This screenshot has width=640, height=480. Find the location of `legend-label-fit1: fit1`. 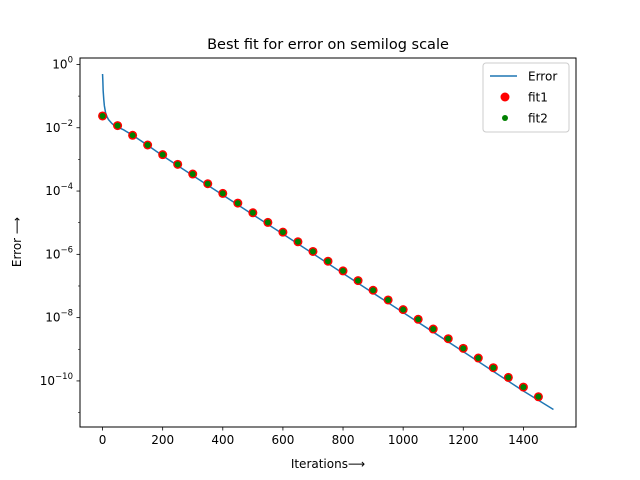

legend-label-fit1: fit1 is located at coordinates (538, 98).